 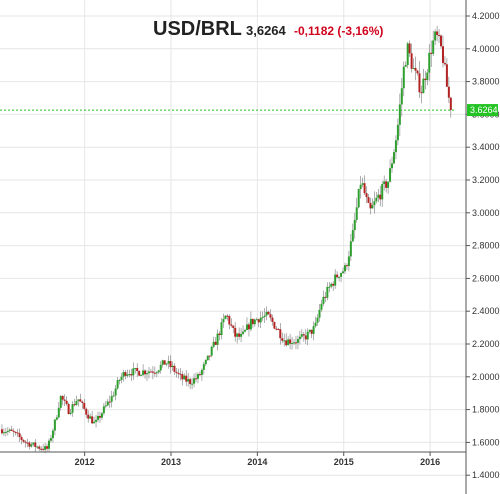 I want to click on y-tick-label: 2.8000, so click(x=486, y=246).